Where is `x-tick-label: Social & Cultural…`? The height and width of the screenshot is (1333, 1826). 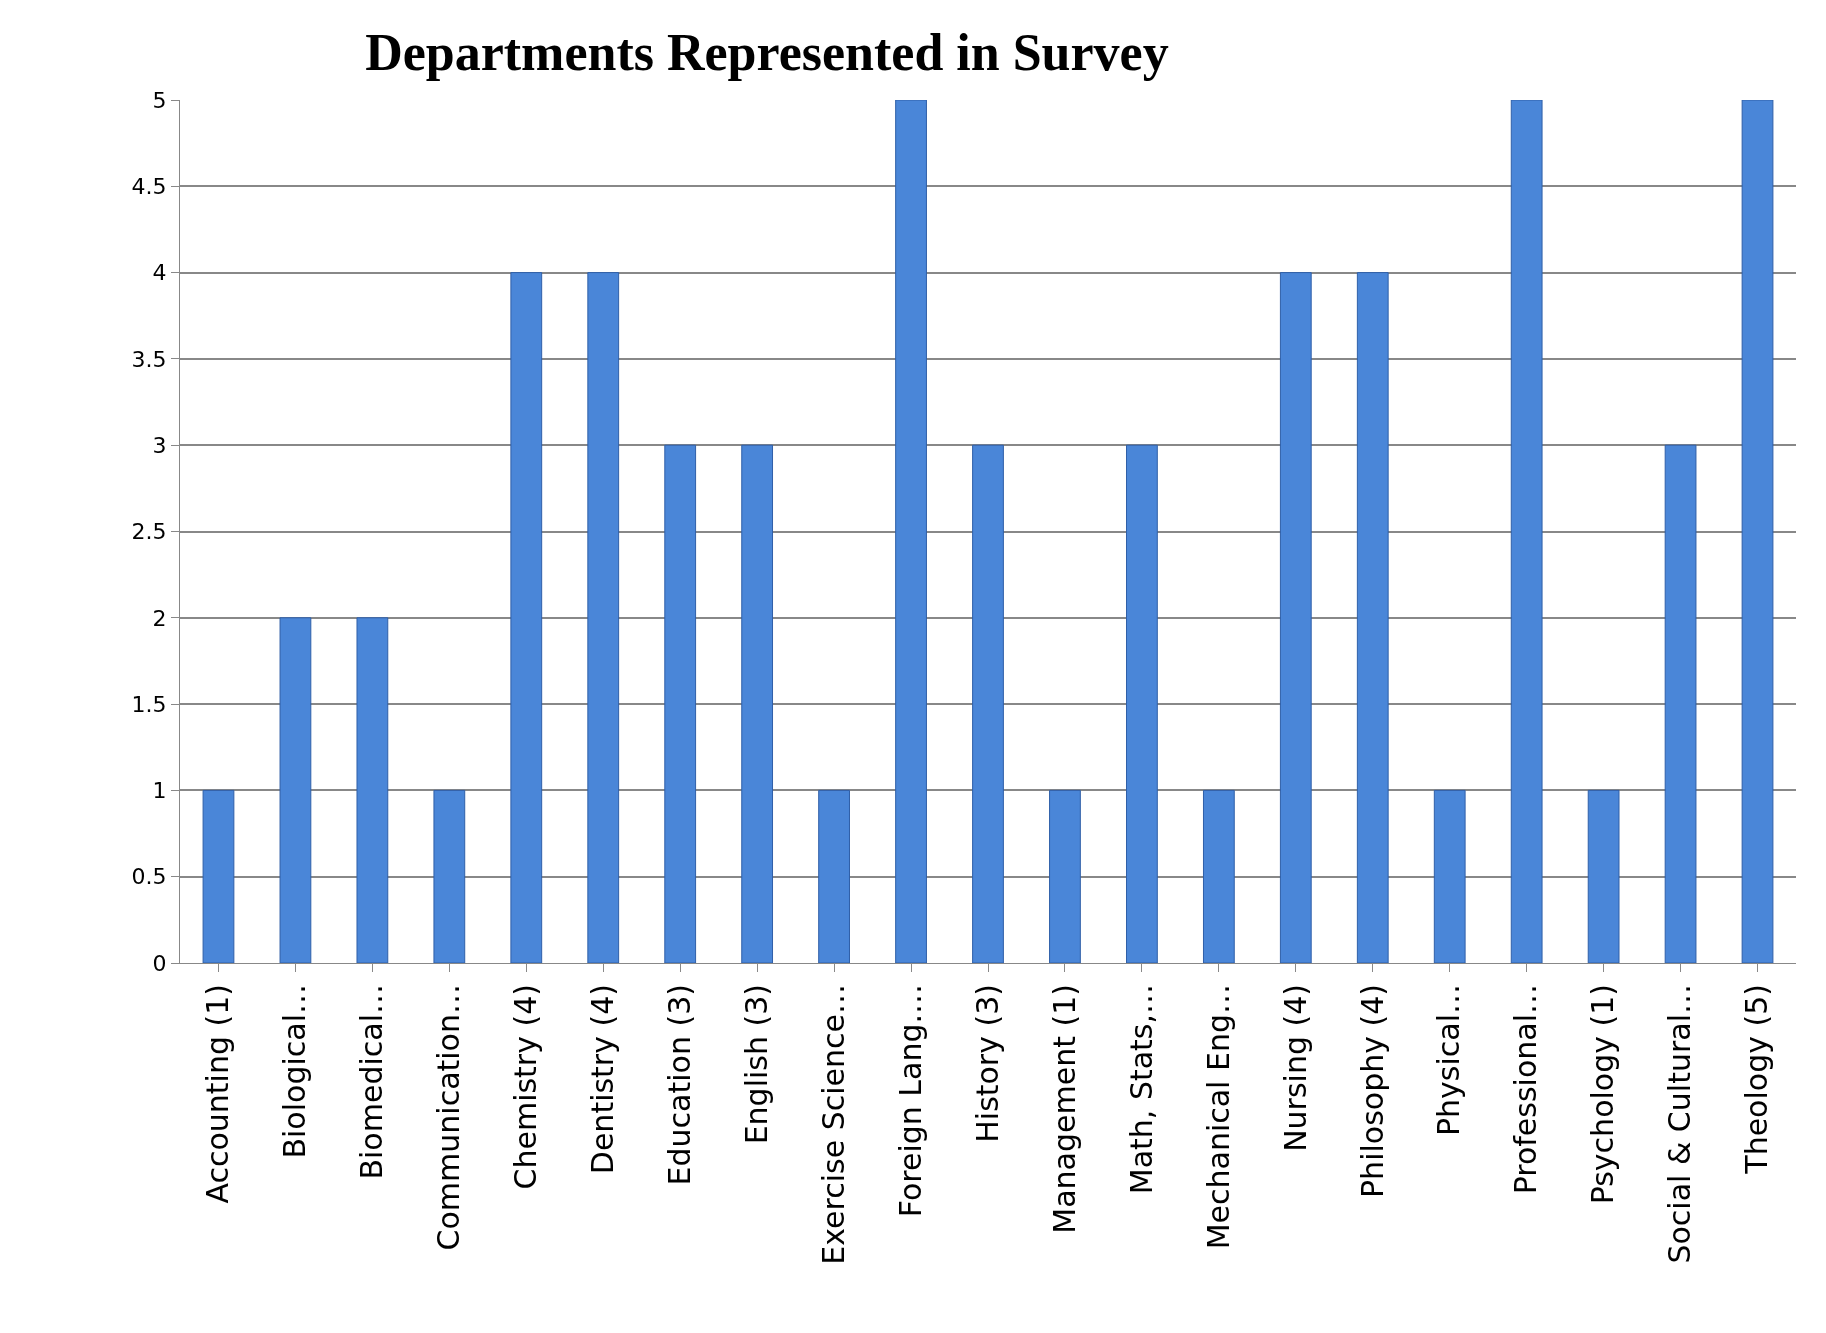
x-tick-label: Social & Cultural… is located at coordinates (1680, 1124).